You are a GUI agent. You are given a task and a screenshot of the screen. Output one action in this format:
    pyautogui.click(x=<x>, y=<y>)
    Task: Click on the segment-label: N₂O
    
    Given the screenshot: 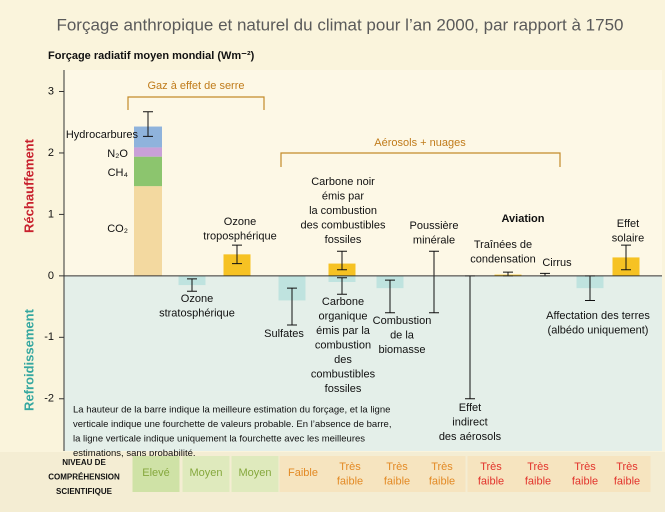 What is the action you would take?
    pyautogui.click(x=117, y=154)
    